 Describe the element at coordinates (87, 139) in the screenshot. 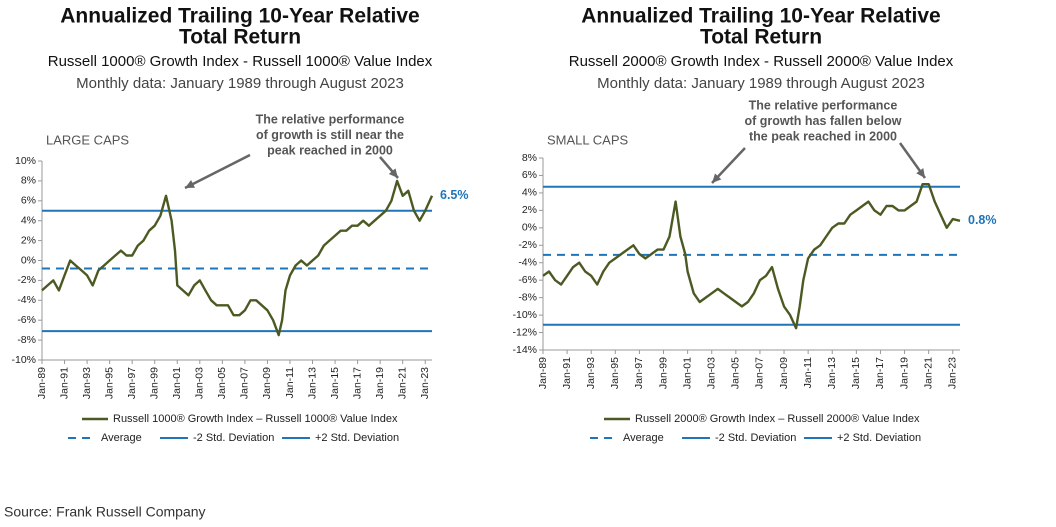

I see `panel-label: LARGE CAPS` at that location.